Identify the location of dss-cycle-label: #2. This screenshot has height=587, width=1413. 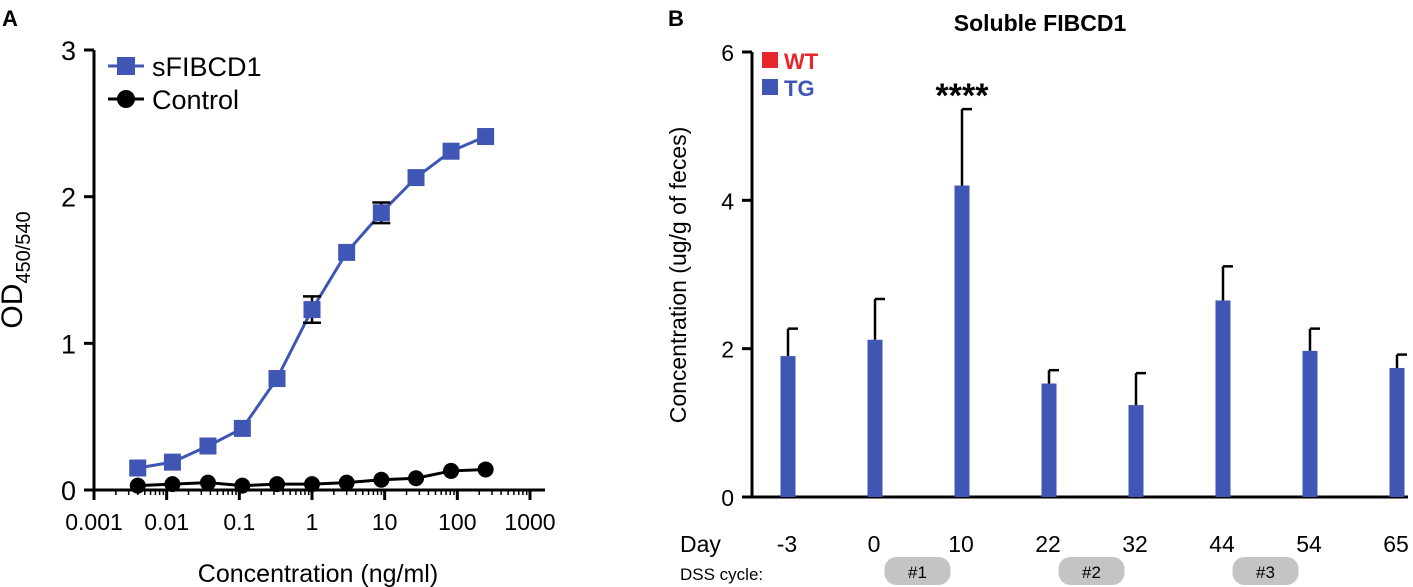
(1091, 572).